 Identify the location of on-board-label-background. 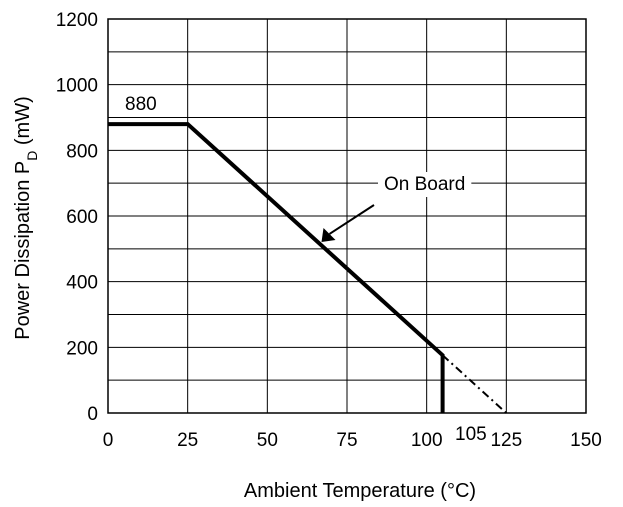
(425, 184).